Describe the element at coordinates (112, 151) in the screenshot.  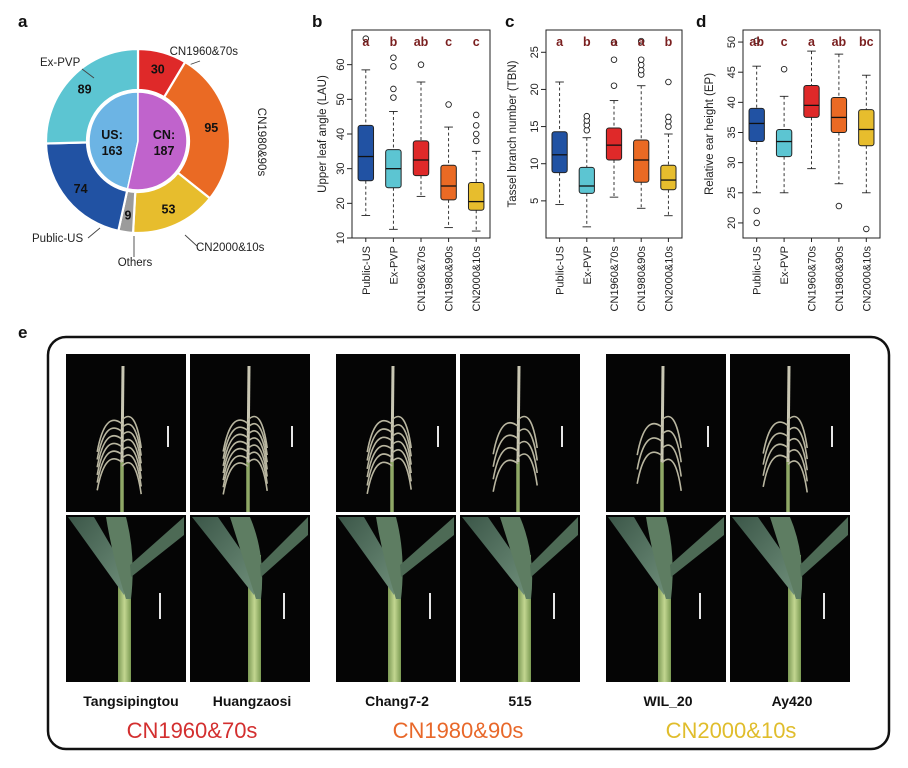
I see `inner-value-us: 163` at that location.